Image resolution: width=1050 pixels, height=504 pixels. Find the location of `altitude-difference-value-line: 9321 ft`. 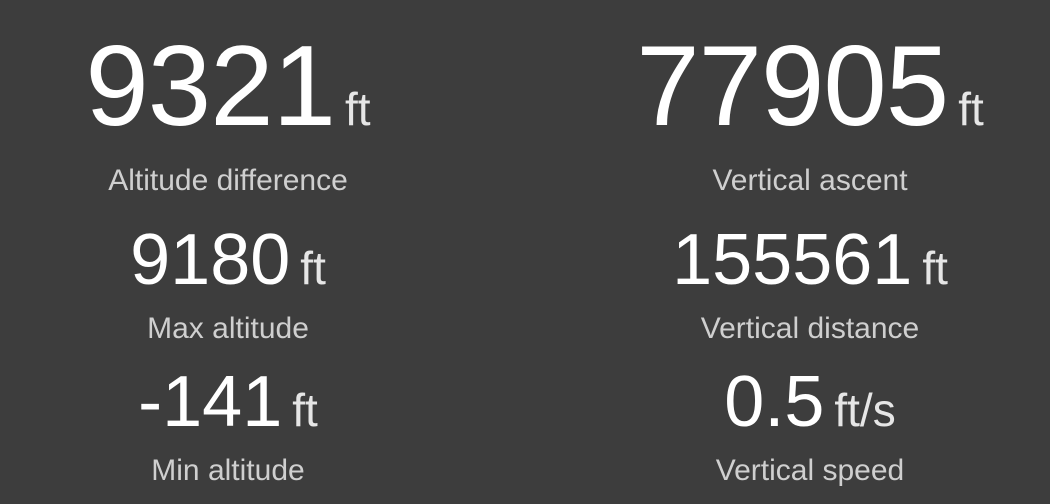

altitude-difference-value-line: 9321 ft is located at coordinates (228, 87).